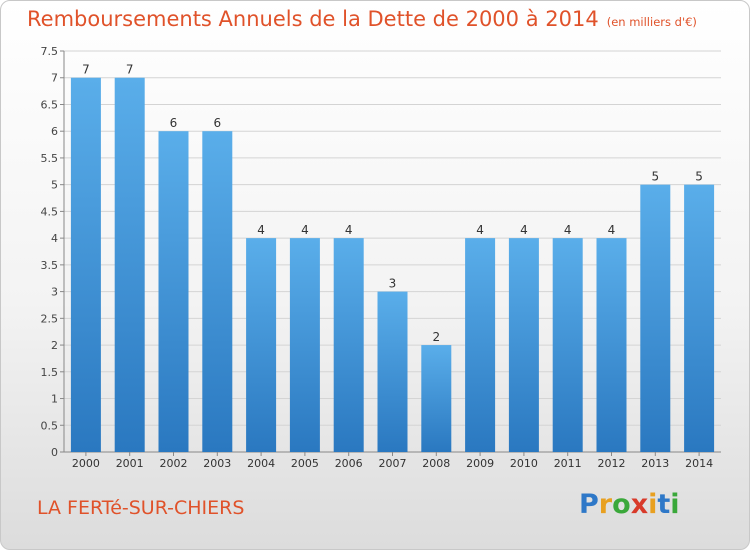  I want to click on y-tick-label: 5, so click(54, 185).